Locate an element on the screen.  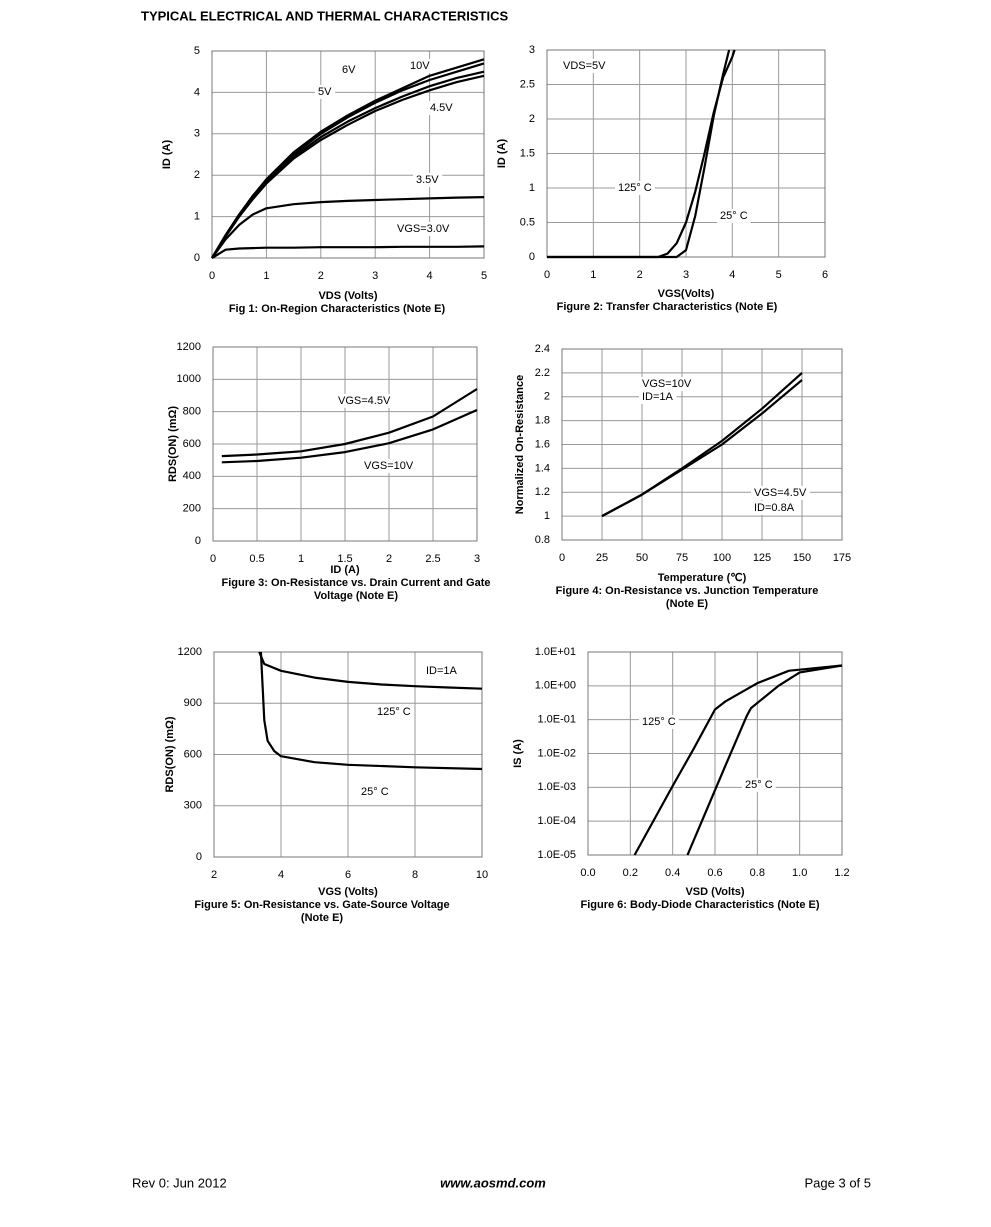
y-axis-label: Normalized On-Resistance is located at coordinates (520, 444).